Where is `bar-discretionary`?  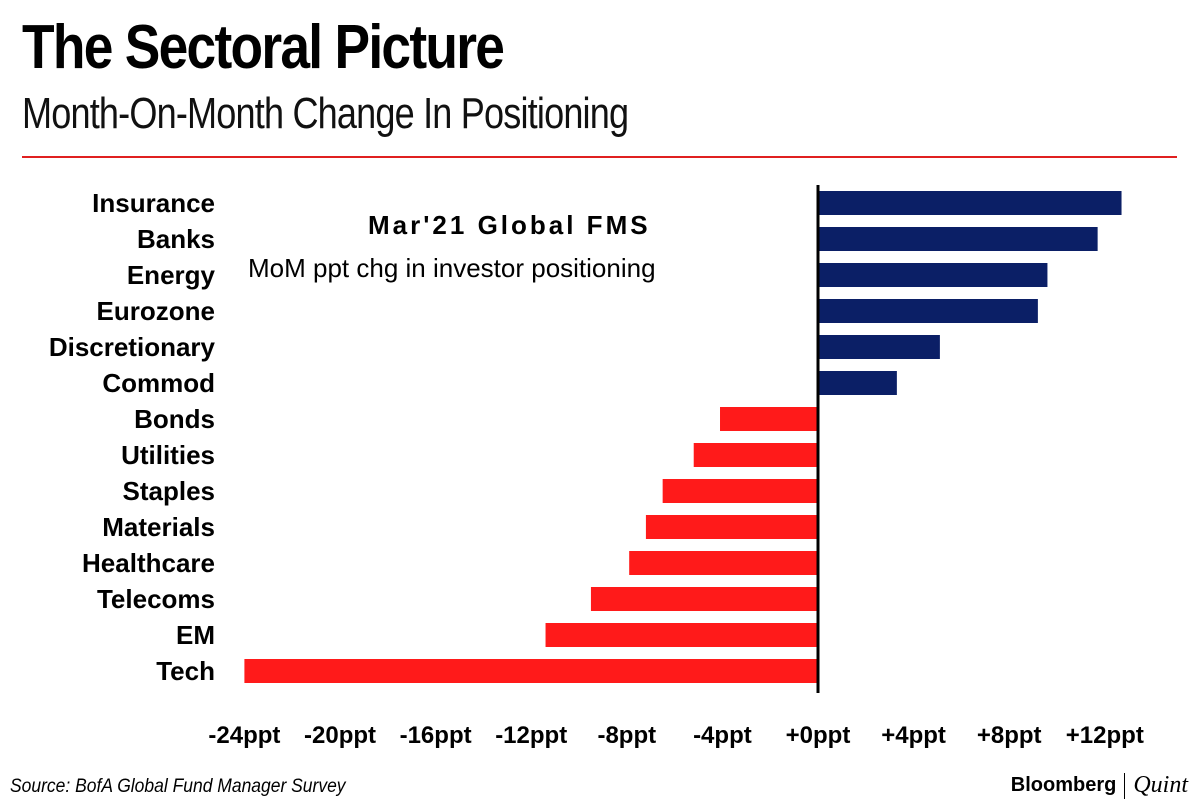 bar-discretionary is located at coordinates (879, 347).